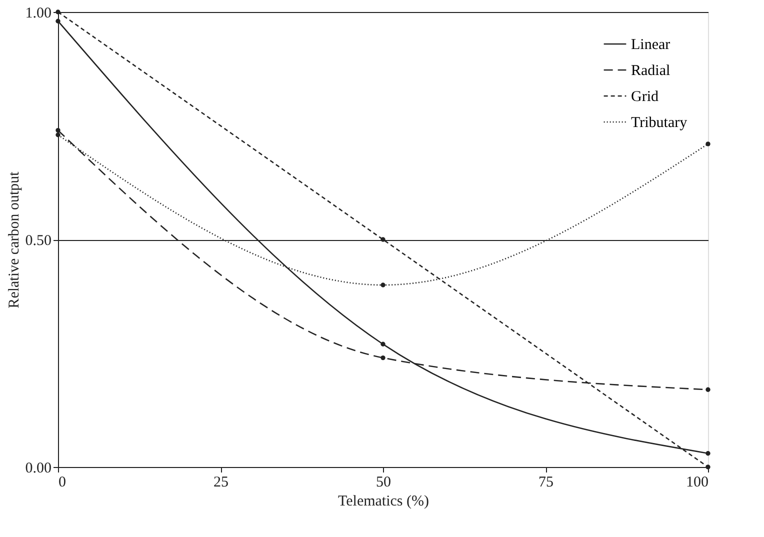 This screenshot has width=764, height=537. Describe the element at coordinates (650, 71) in the screenshot. I see `legend-label: Radial` at that location.